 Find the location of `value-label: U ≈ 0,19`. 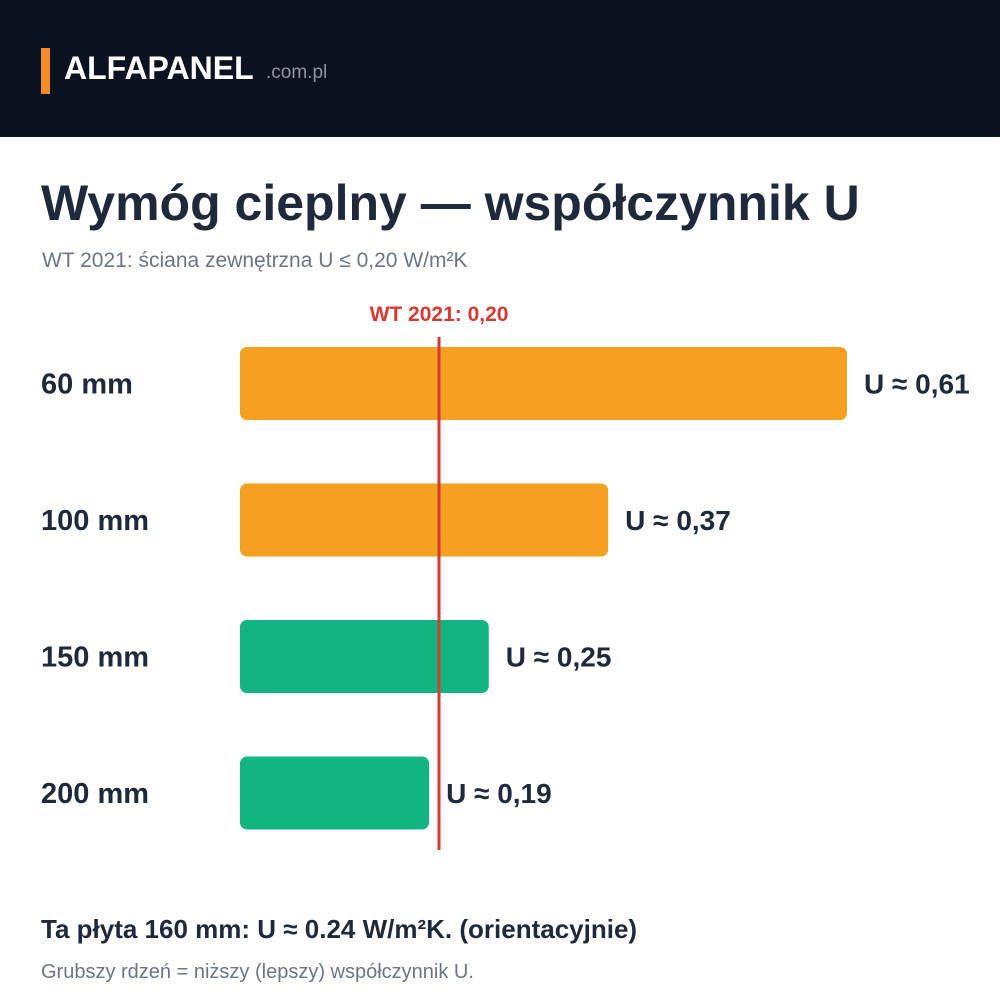

value-label: U ≈ 0,19 is located at coordinates (499, 793).